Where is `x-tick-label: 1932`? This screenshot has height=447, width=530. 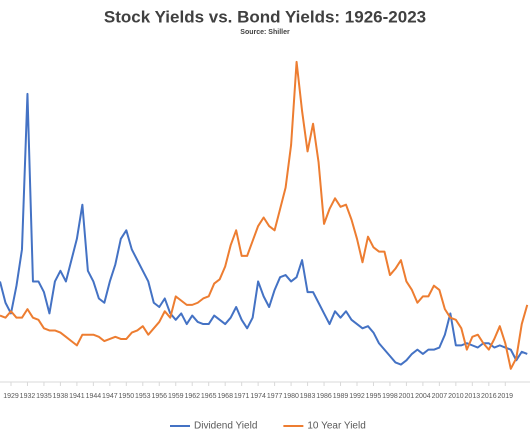
x-tick-label: 1932 is located at coordinates (28, 396).